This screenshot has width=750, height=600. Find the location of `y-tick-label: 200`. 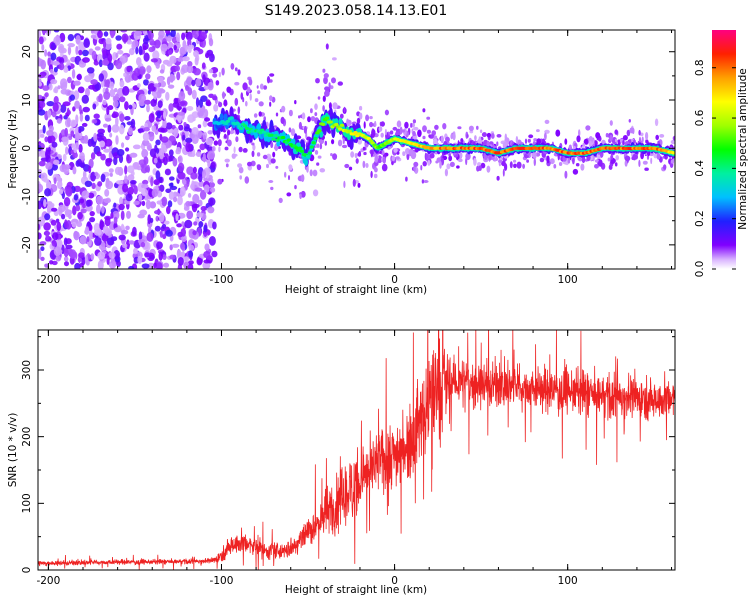

y-tick-label: 200 is located at coordinates (27, 437).